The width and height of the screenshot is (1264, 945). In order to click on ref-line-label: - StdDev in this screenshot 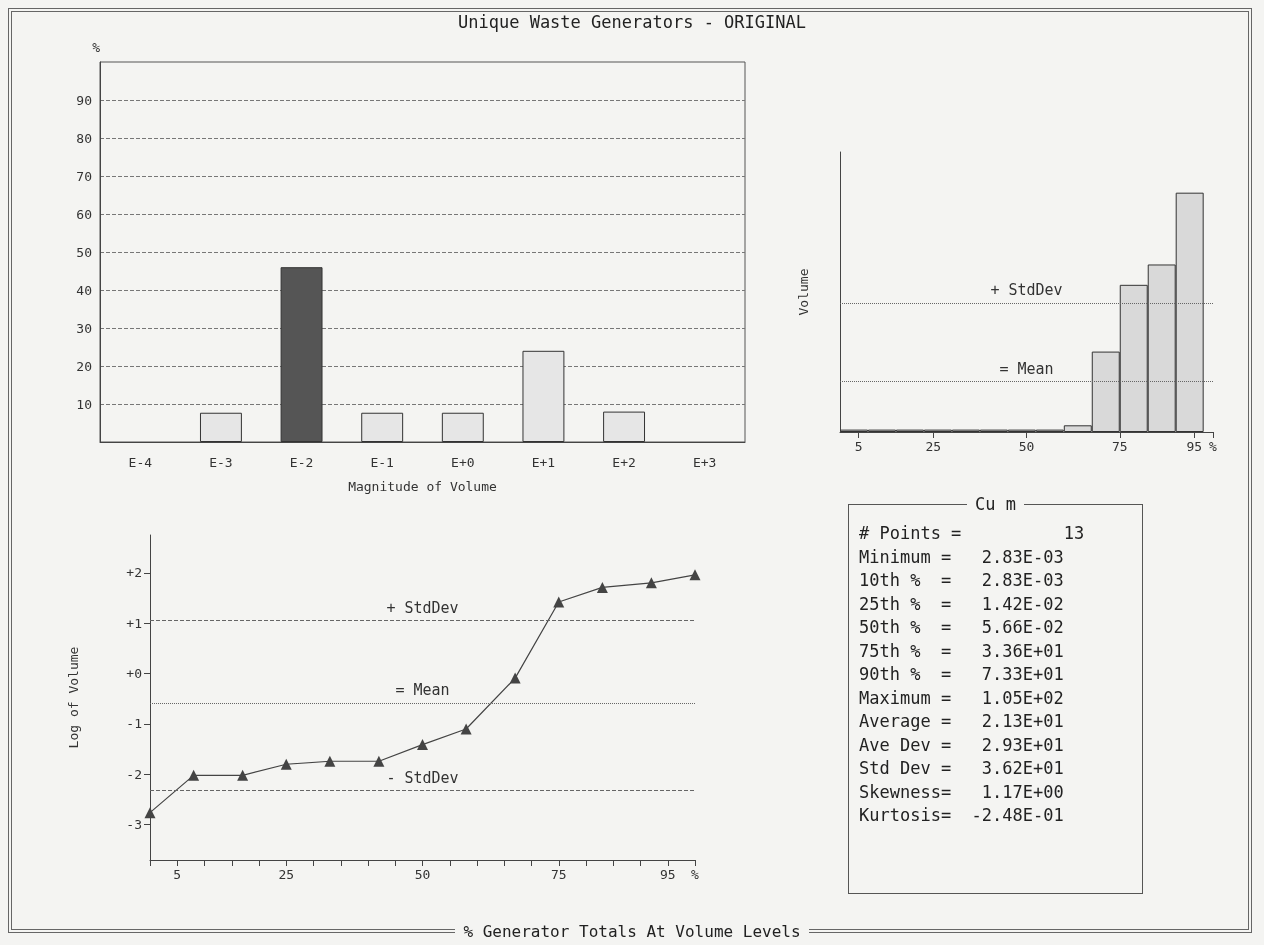, I will do `click(422, 777)`.